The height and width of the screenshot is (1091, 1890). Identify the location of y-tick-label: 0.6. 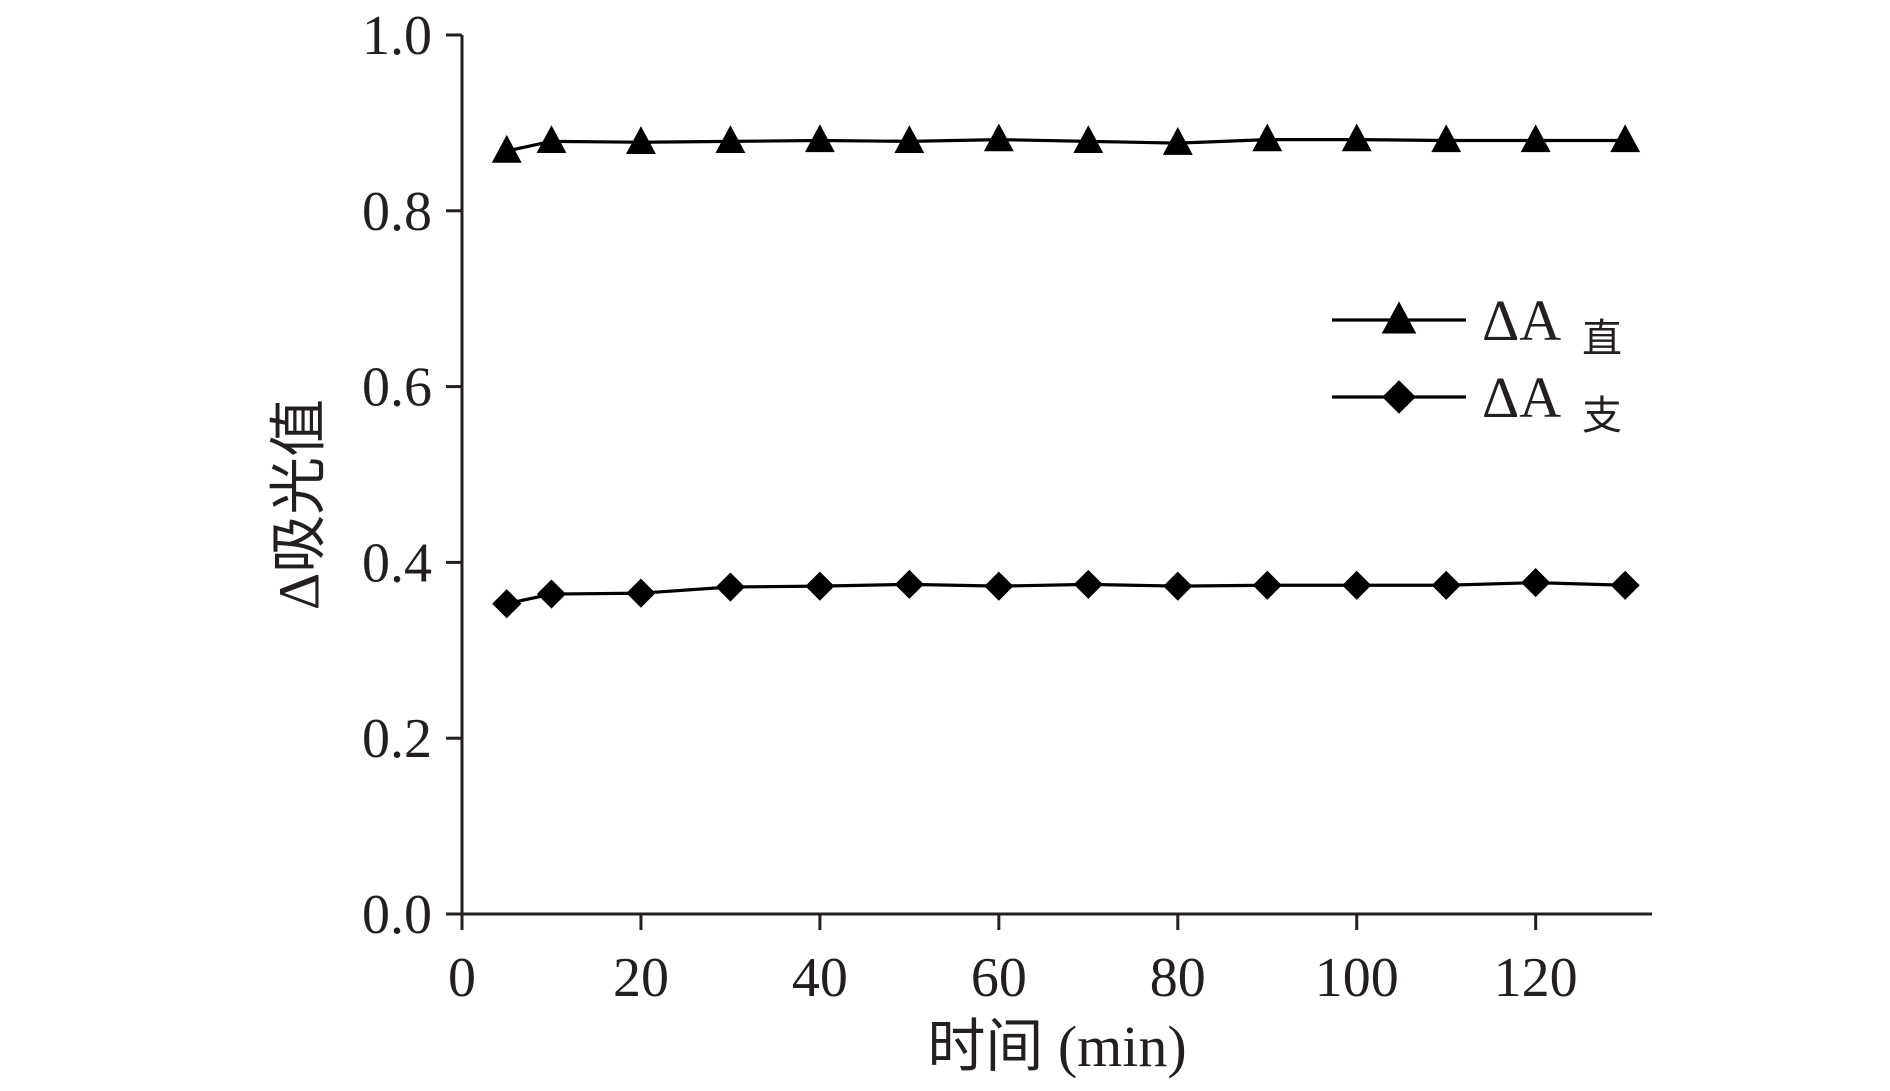
(397, 388).